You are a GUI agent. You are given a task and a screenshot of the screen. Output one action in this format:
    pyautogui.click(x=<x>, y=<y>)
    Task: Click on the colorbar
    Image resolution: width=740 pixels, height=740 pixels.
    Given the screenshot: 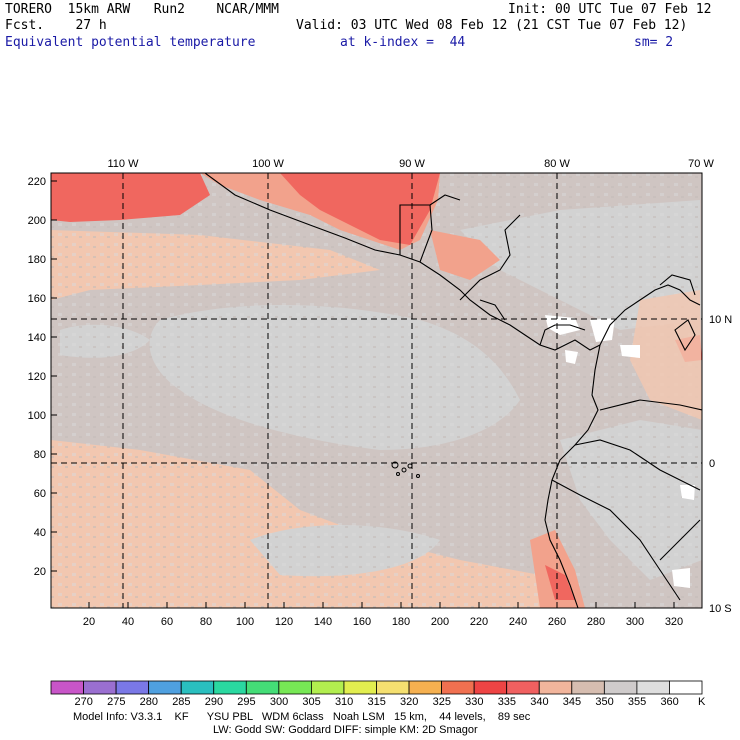 What is the action you would take?
    pyautogui.click(x=376, y=687)
    